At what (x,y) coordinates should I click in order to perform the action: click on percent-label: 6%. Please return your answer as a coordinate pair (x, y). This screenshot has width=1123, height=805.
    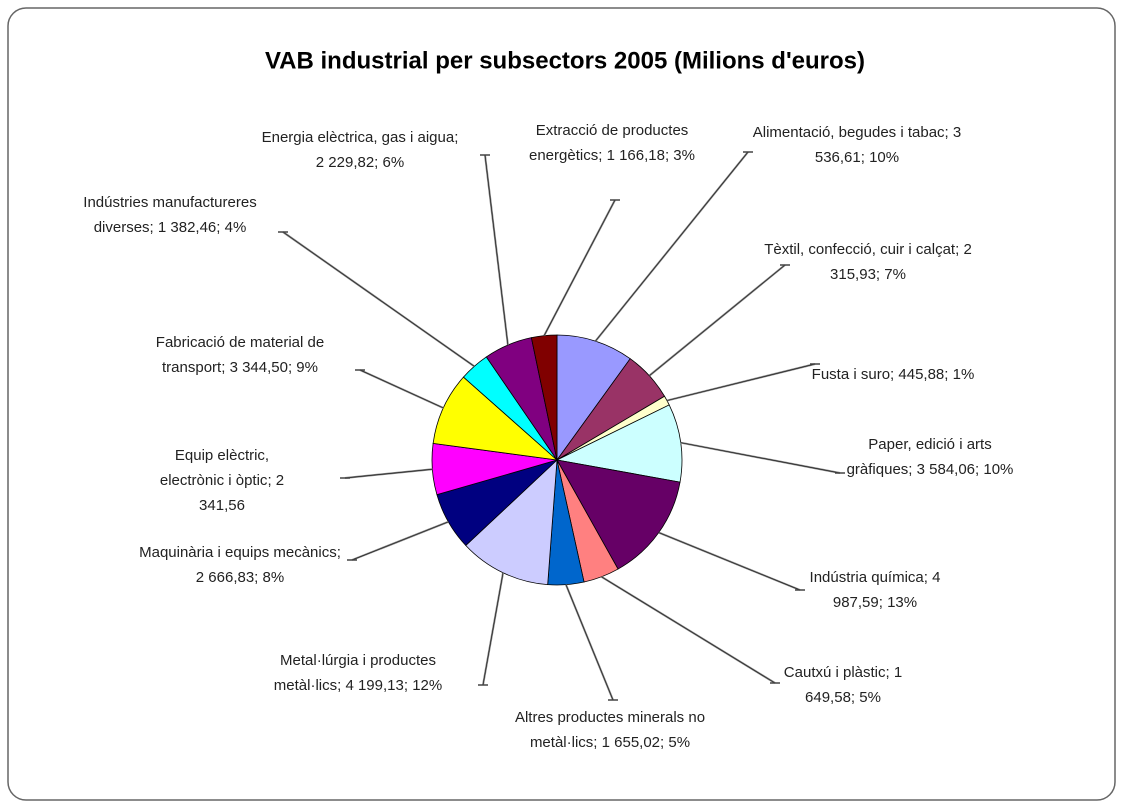
    Looking at the image, I should click on (389, 162).